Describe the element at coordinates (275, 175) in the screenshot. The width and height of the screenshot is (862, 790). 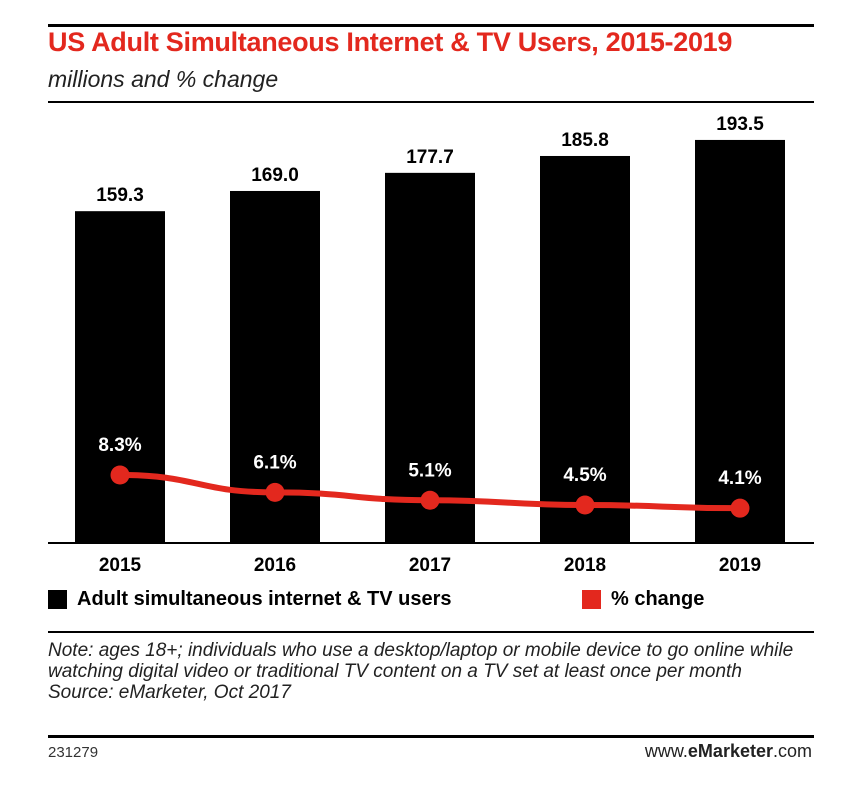
I see `bar-value-label-2016: 169.0` at that location.